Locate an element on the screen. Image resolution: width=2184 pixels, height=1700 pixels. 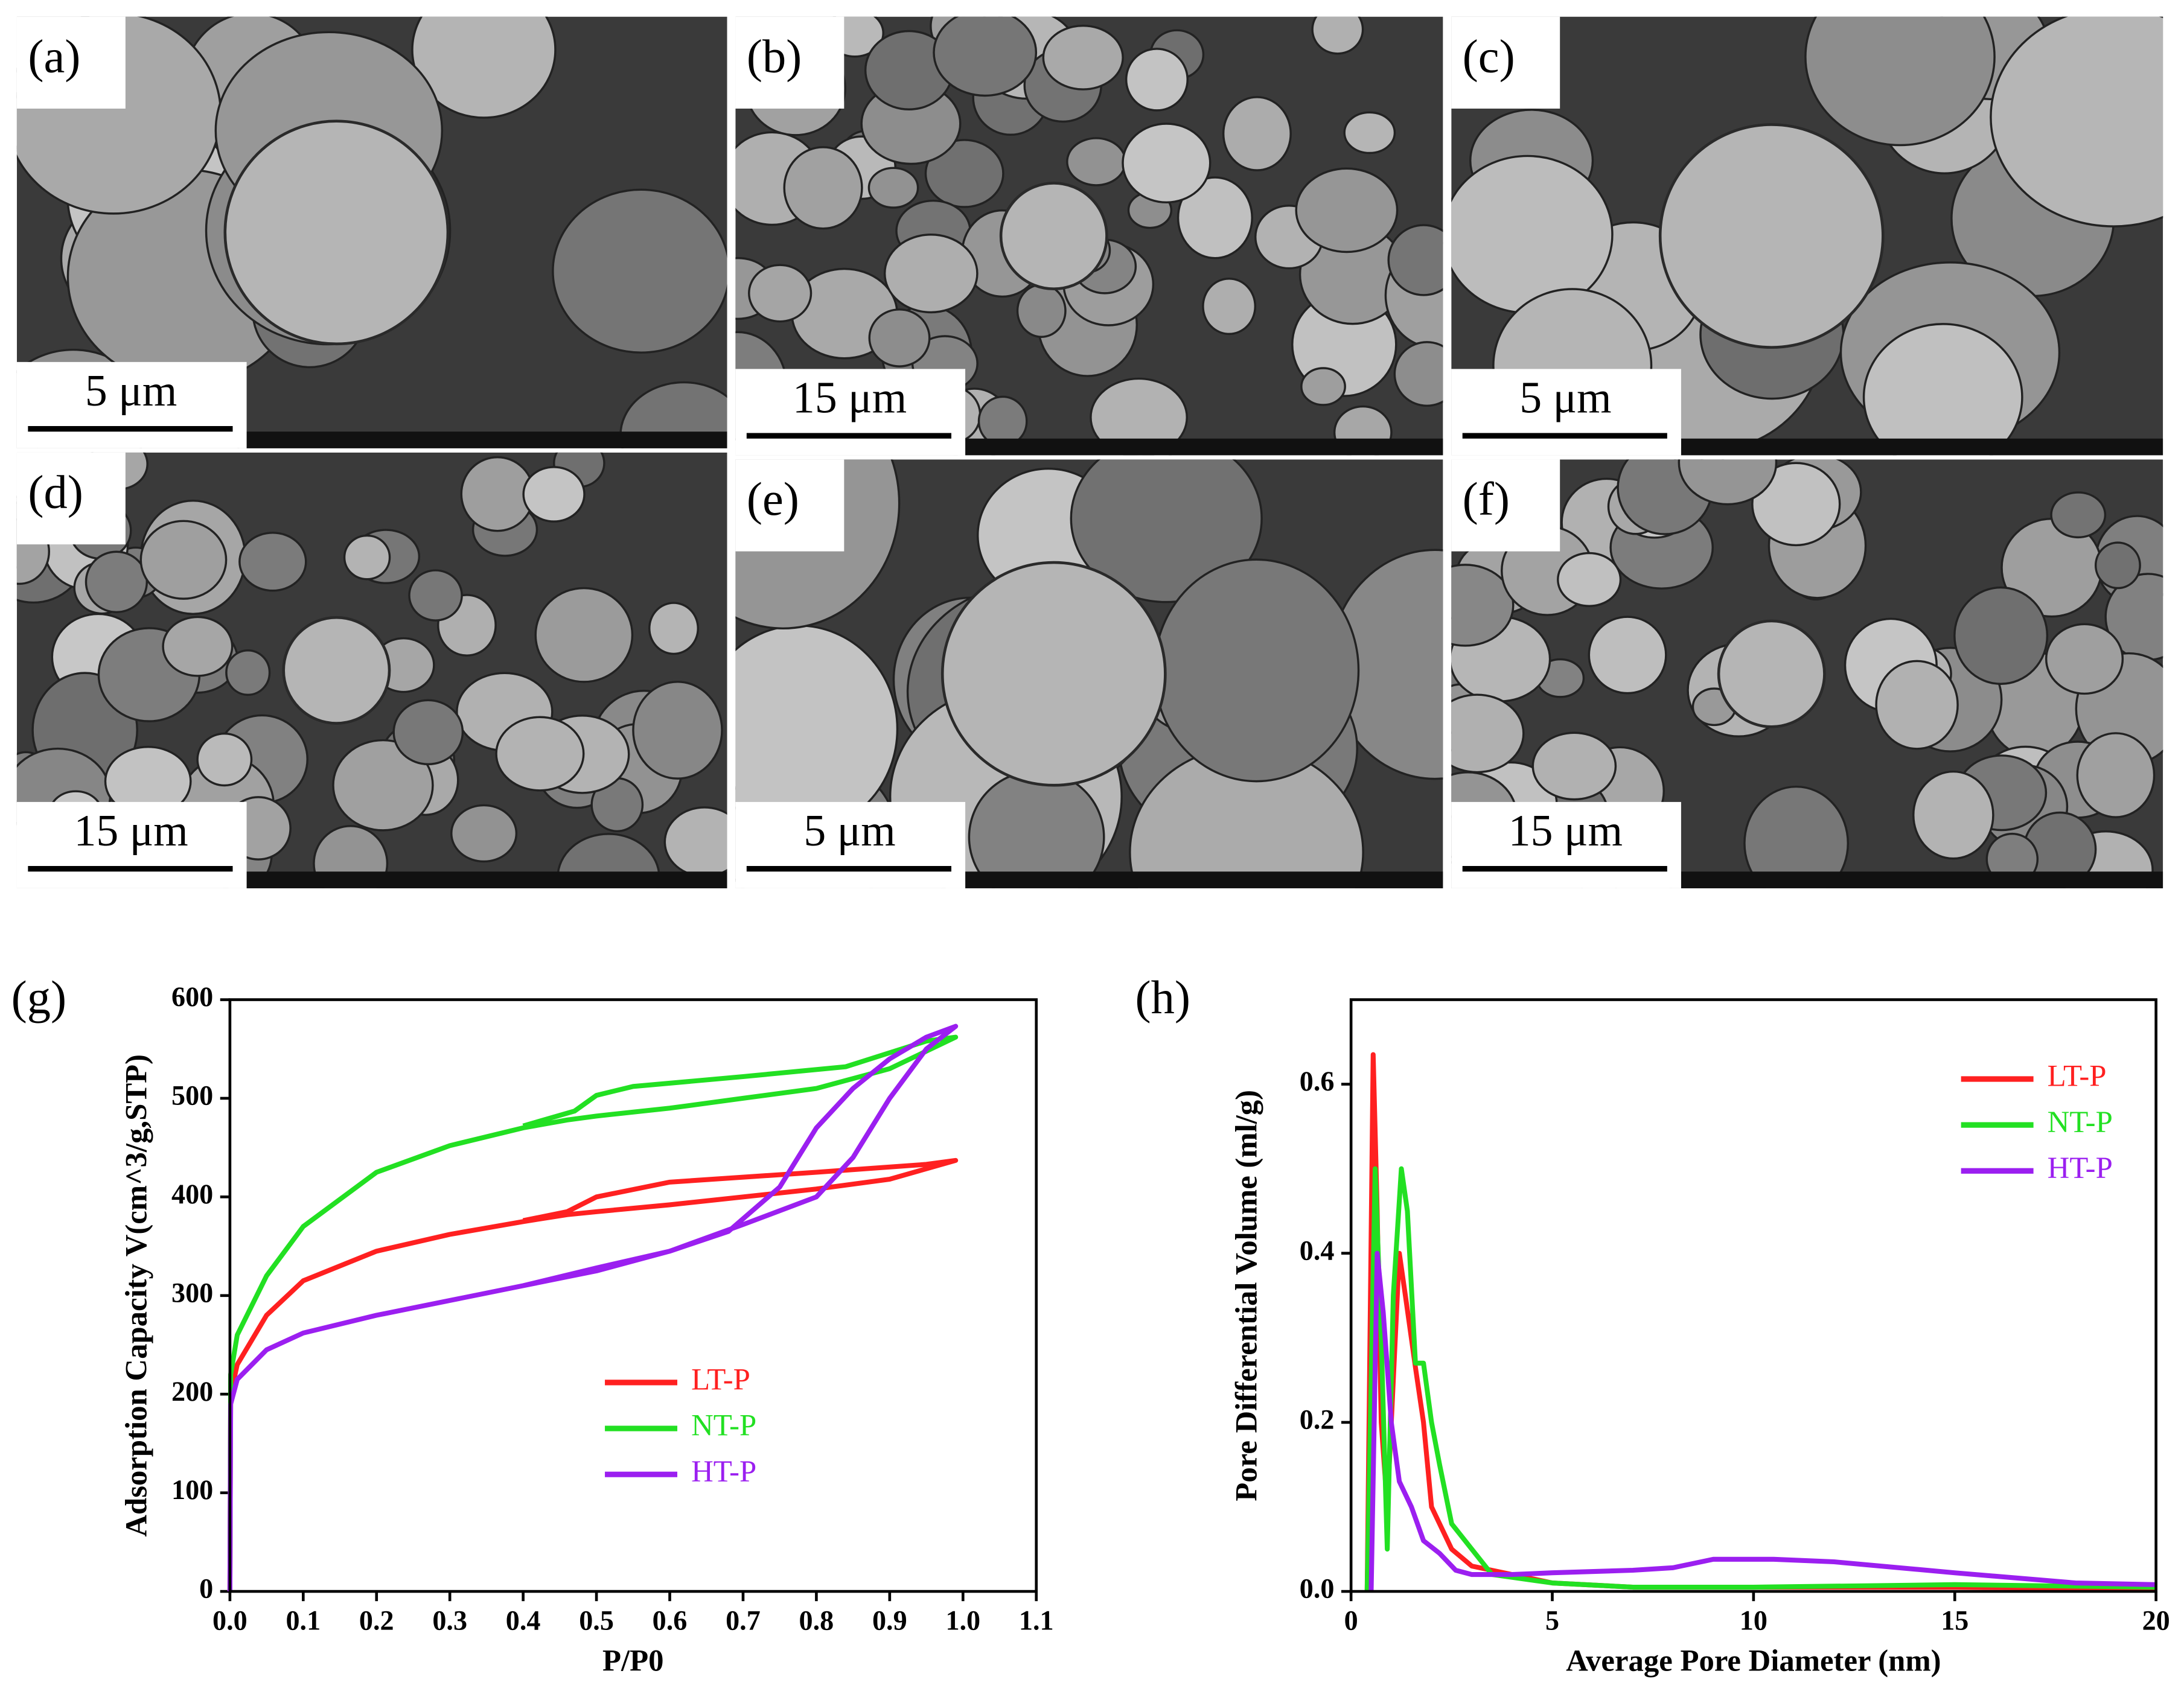
sem-image: (b) 15 μm is located at coordinates (1089, 236).